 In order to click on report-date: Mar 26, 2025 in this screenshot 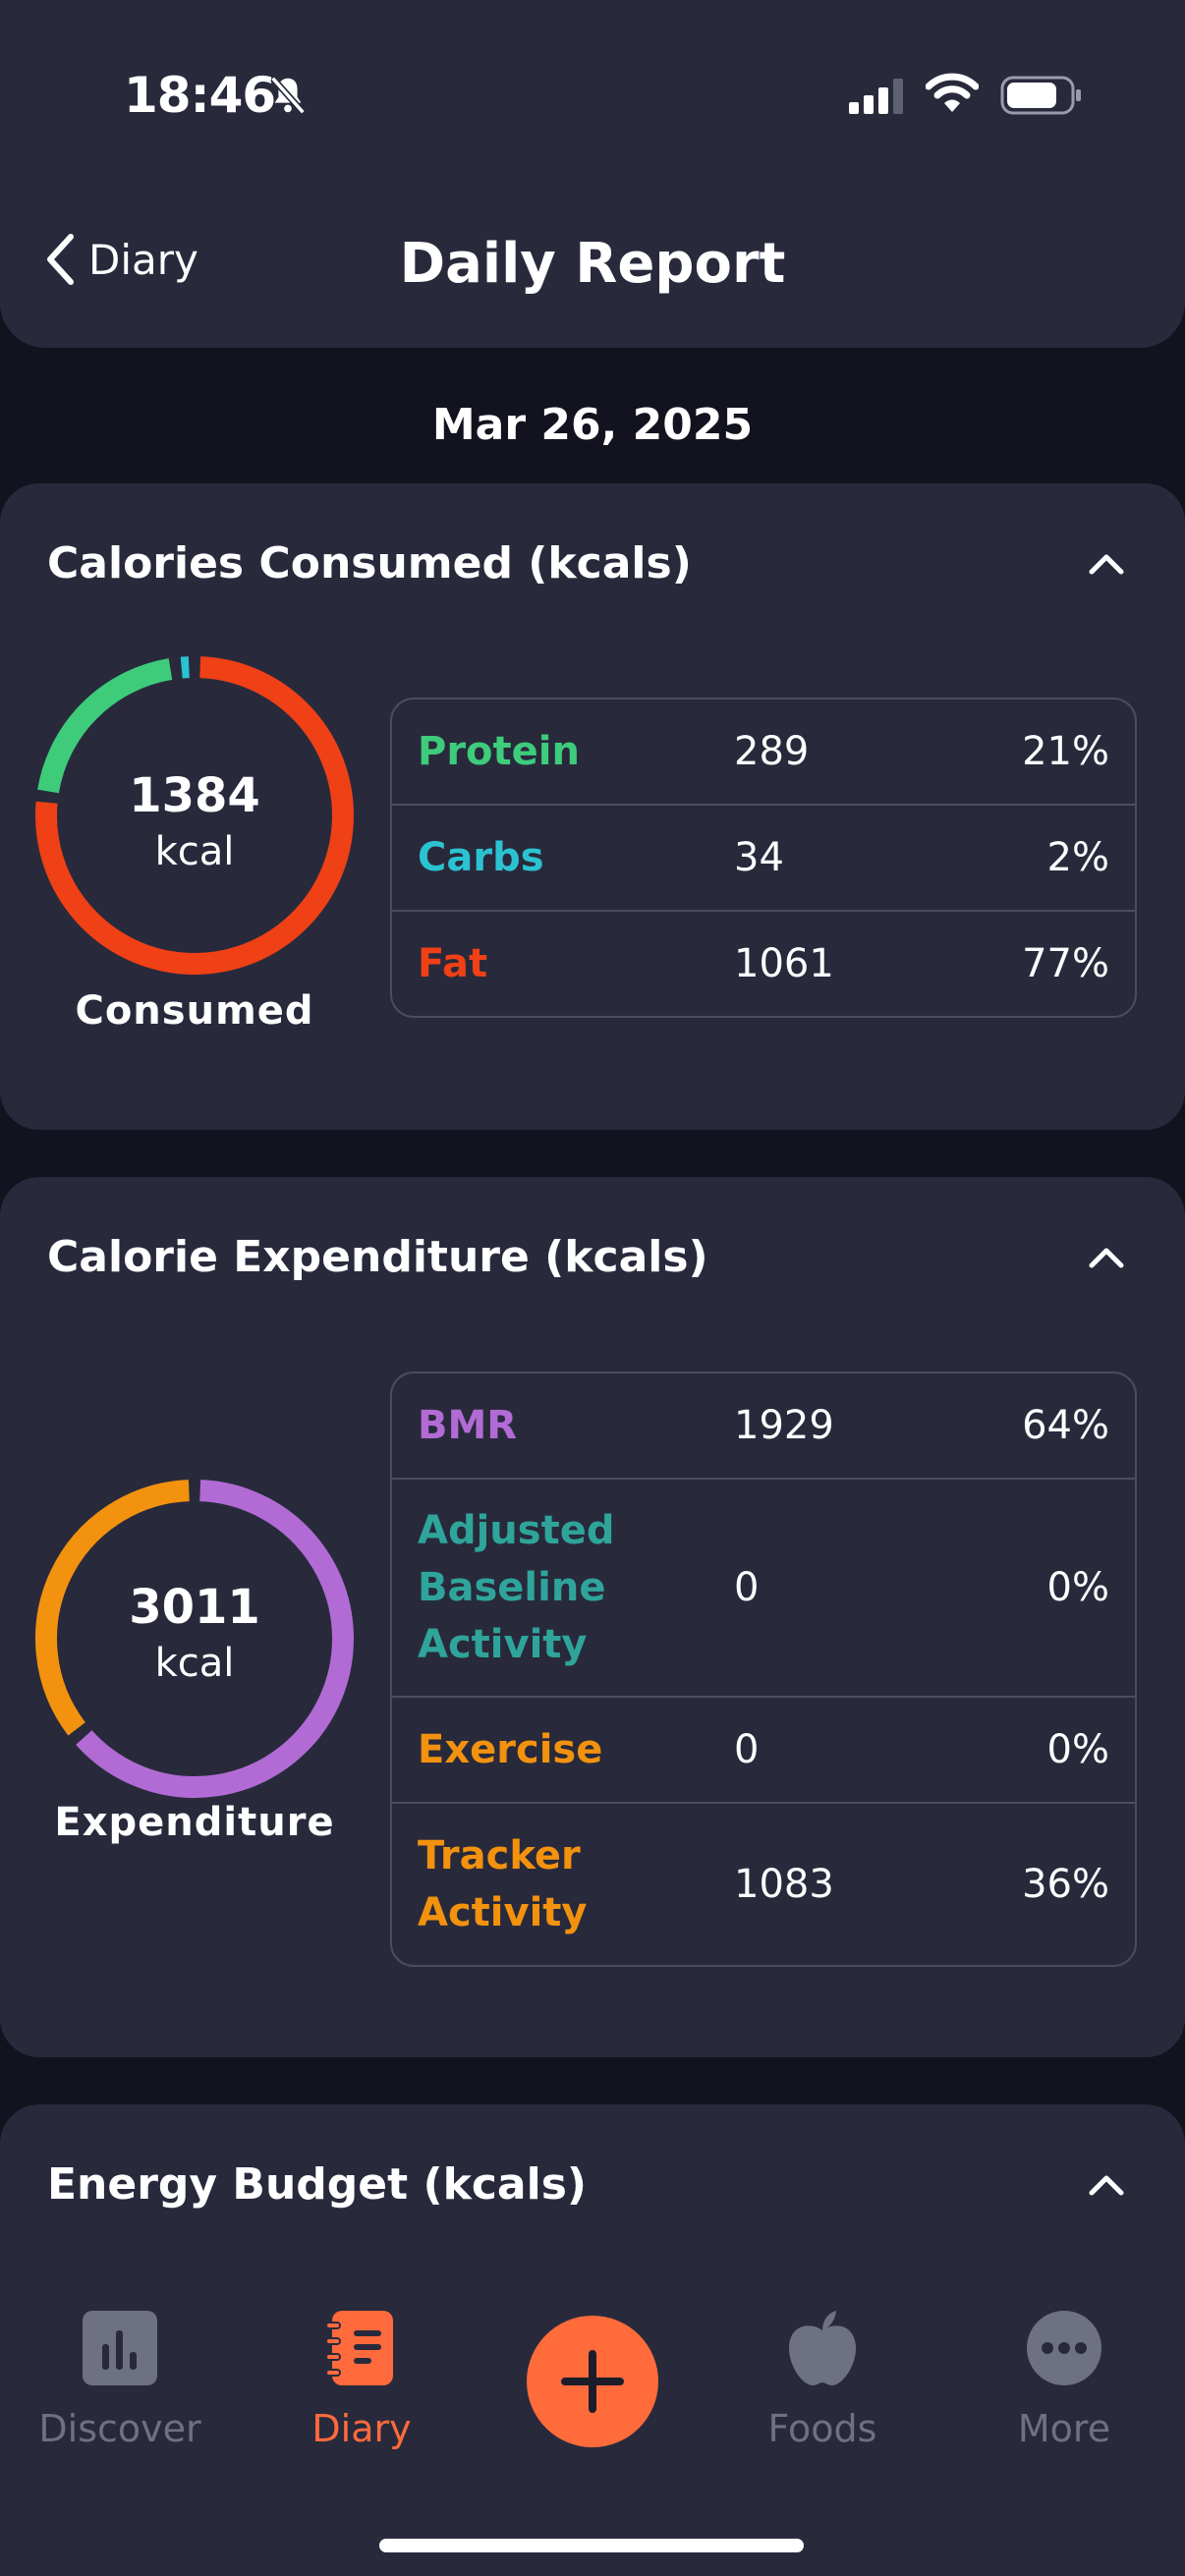, I will do `click(592, 425)`.